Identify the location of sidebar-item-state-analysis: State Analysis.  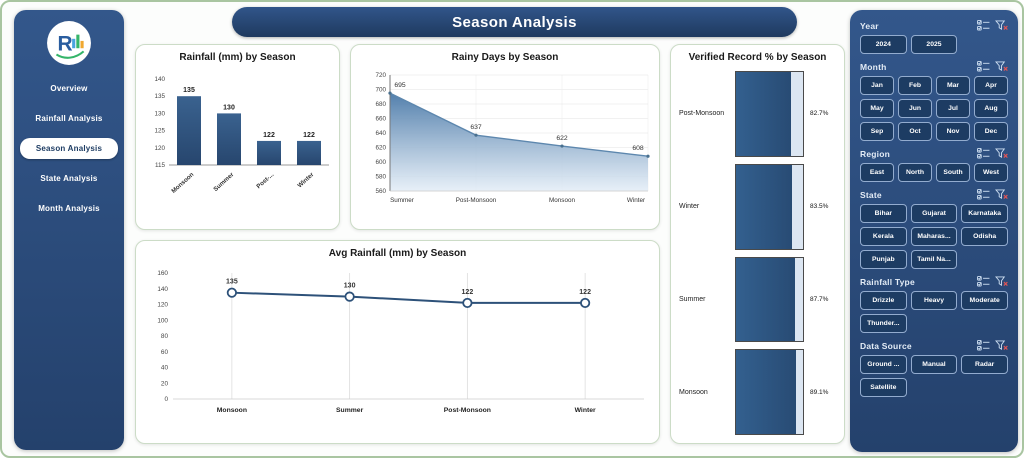
(69, 178).